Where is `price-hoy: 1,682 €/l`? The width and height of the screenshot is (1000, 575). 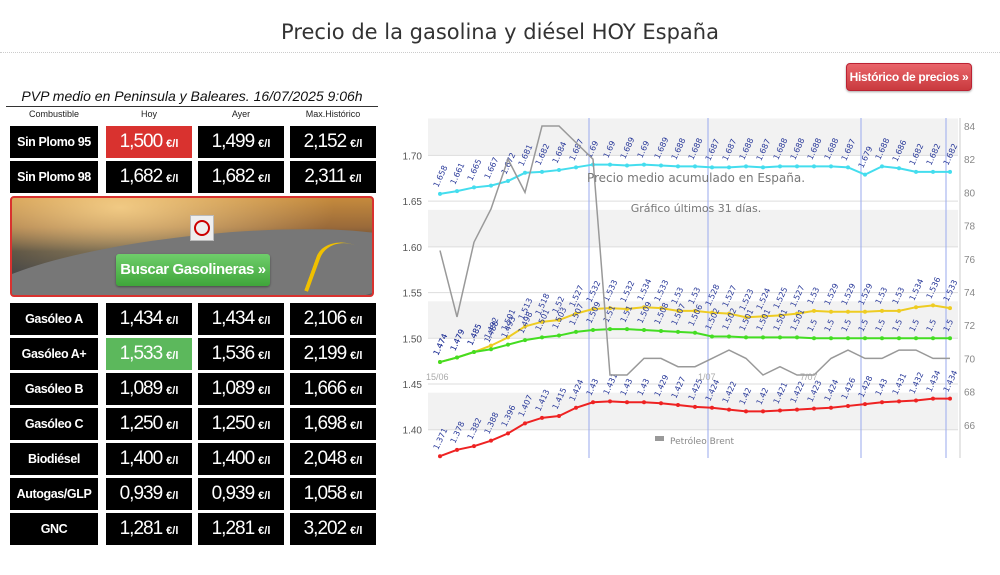
price-hoy: 1,682 €/l is located at coordinates (149, 177).